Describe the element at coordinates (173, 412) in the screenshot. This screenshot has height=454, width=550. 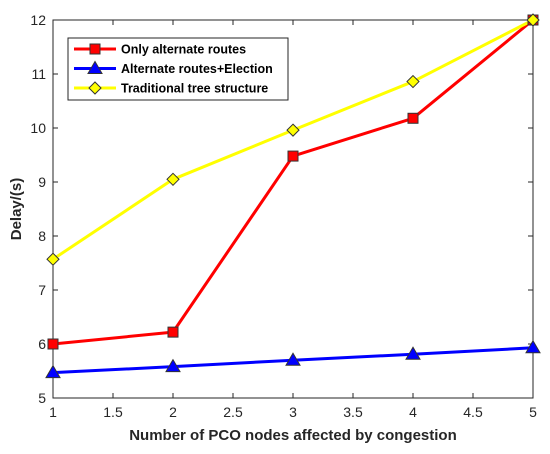
I see `x-tick-label: 2` at that location.